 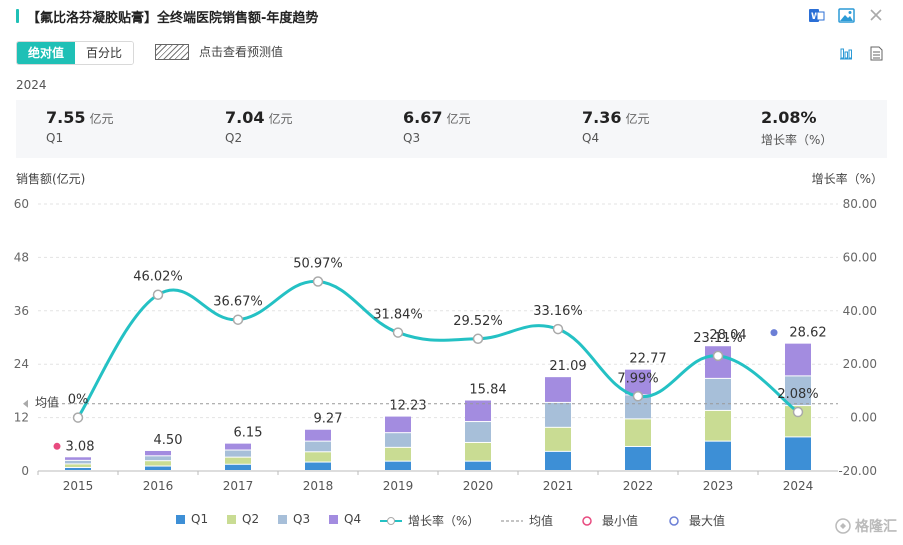 What do you see at coordinates (860, 364) in the screenshot?
I see `y2-tick-label: 20.00` at bounding box center [860, 364].